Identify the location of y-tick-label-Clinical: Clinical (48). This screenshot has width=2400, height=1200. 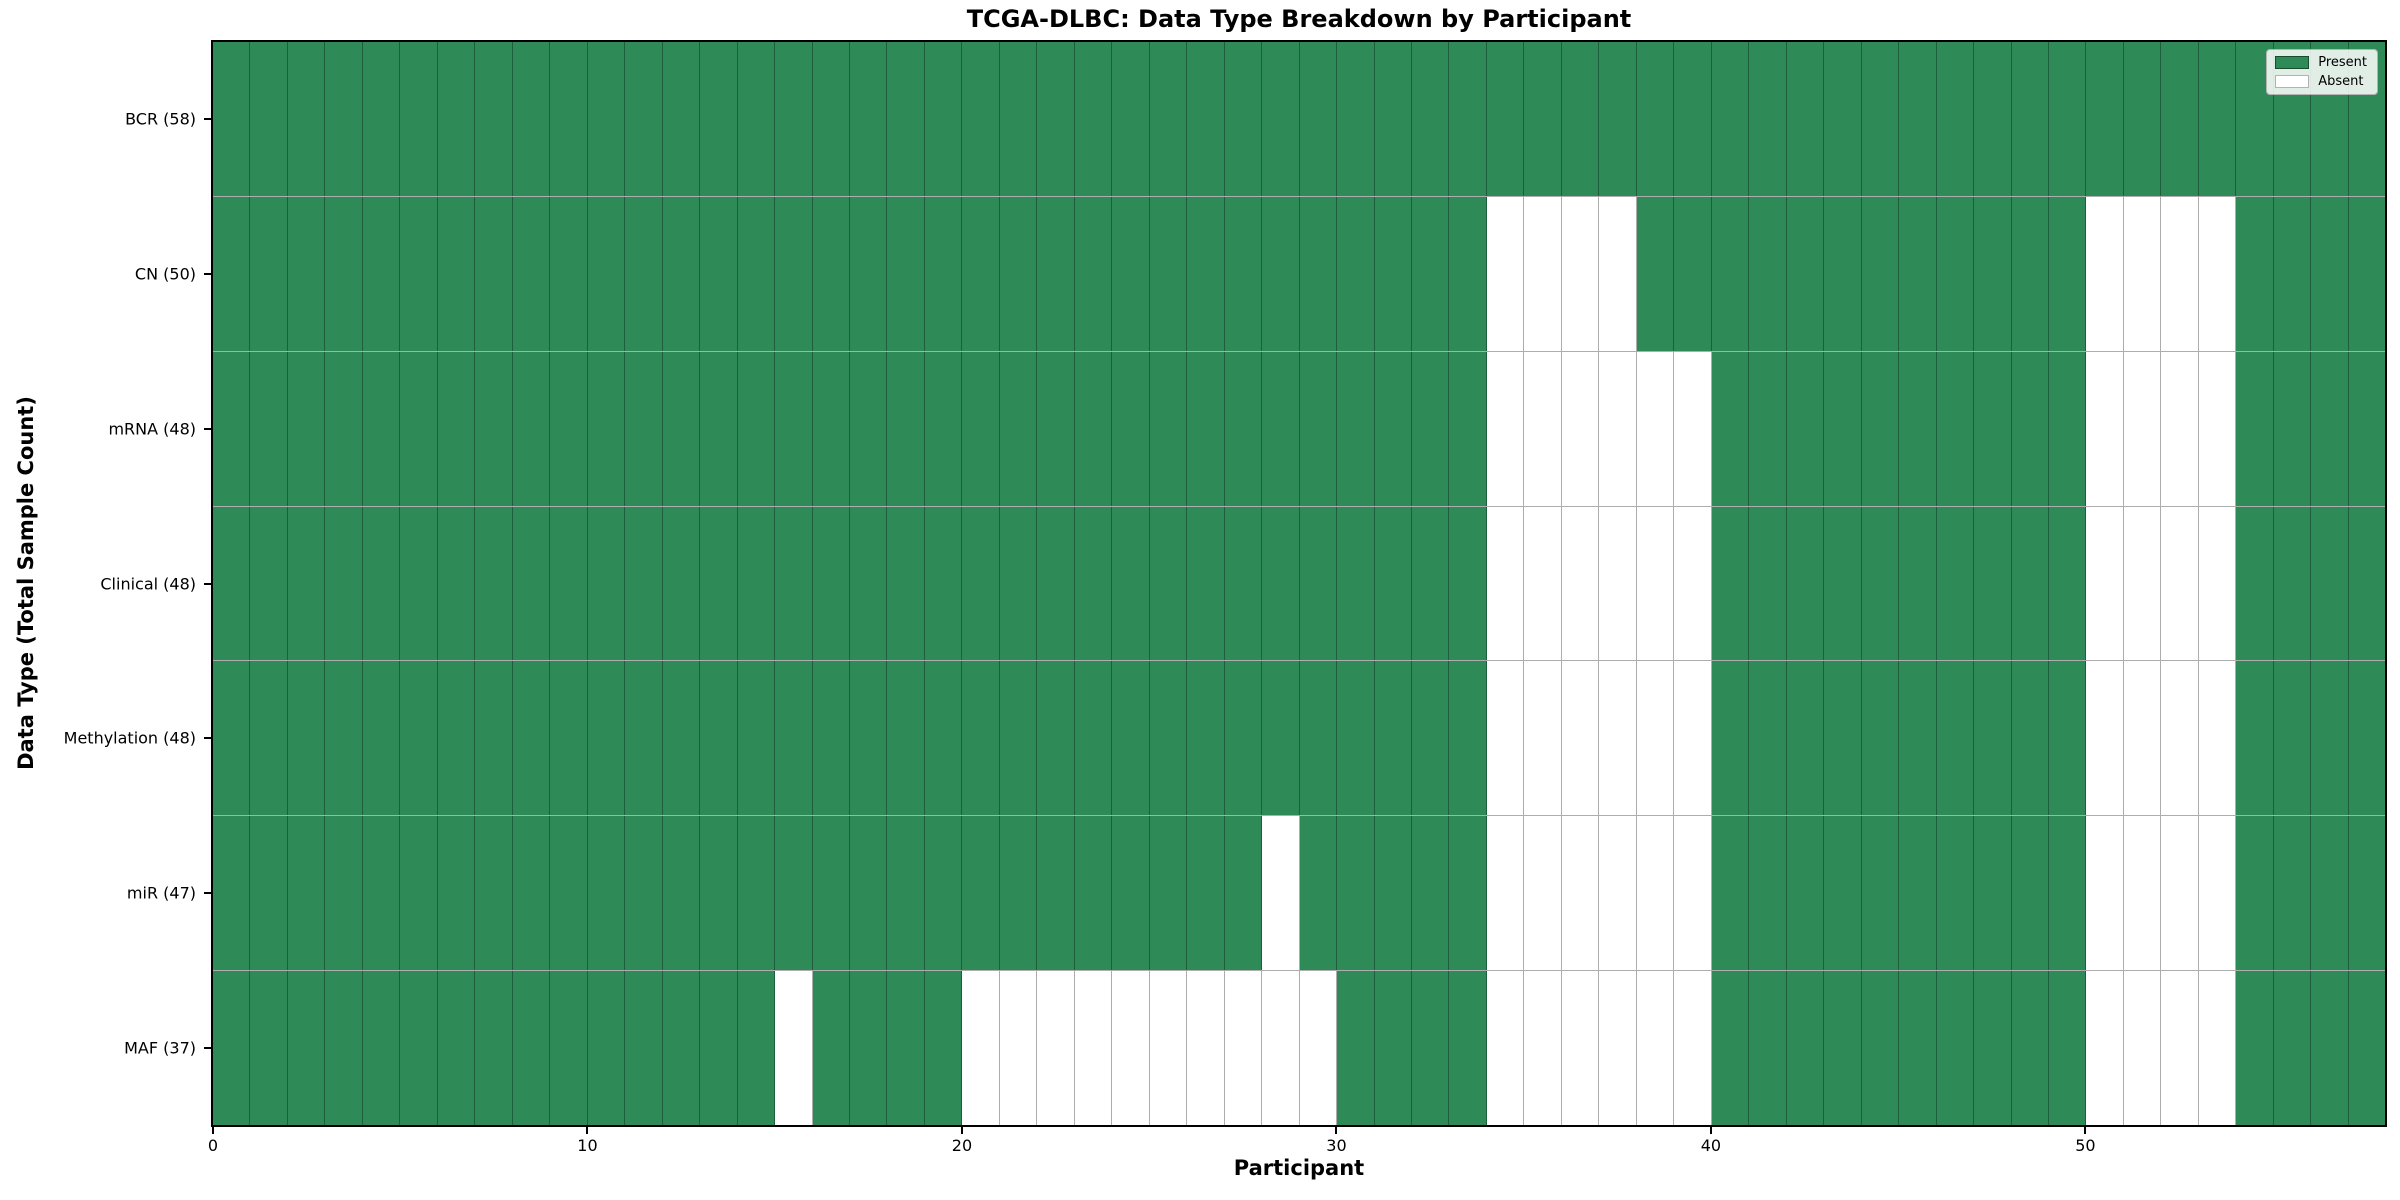
(148, 583).